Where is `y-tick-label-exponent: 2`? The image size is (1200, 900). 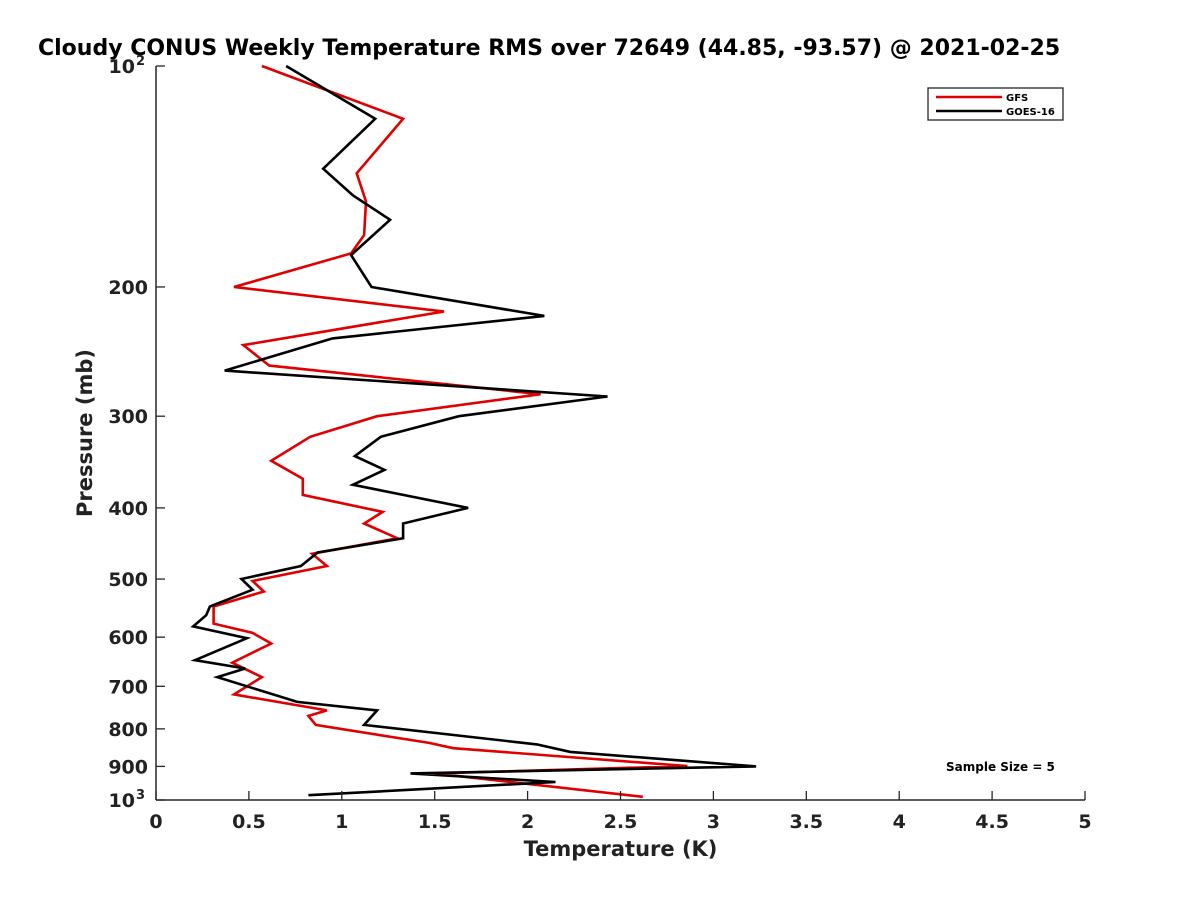
y-tick-label-exponent: 2 is located at coordinates (140, 61).